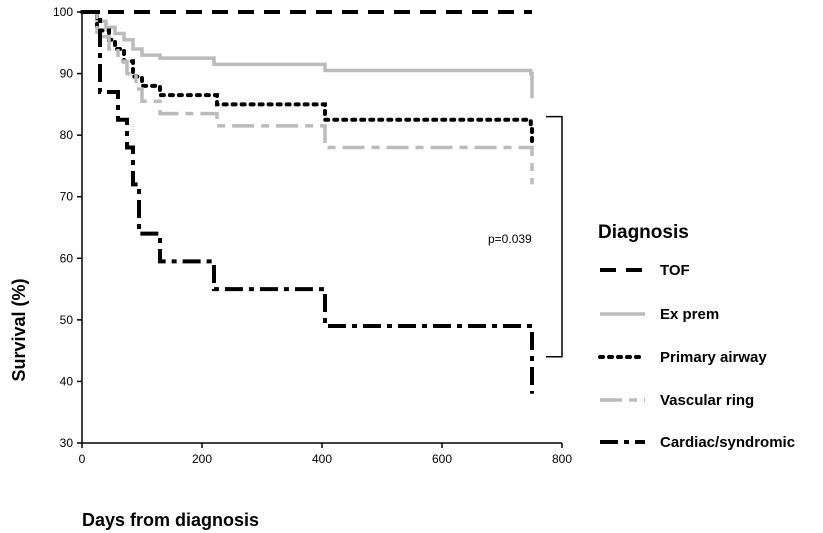 This screenshot has height=533, width=823. Describe the element at coordinates (67, 258) in the screenshot. I see `y-tick-label: 60` at that location.